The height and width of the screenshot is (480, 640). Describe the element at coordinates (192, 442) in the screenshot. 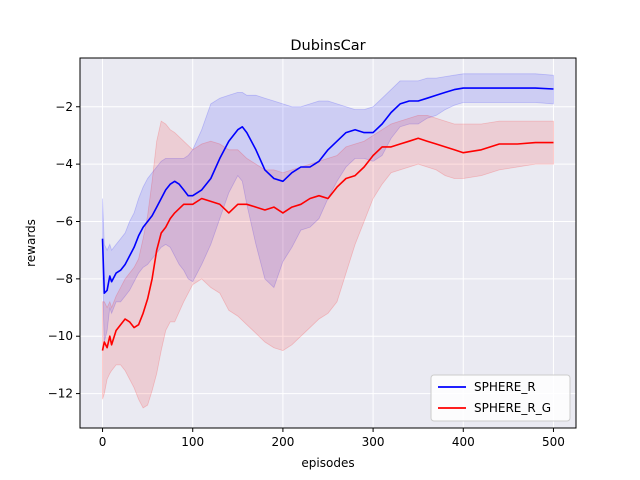

I see `x-tick-label: 100` at that location.